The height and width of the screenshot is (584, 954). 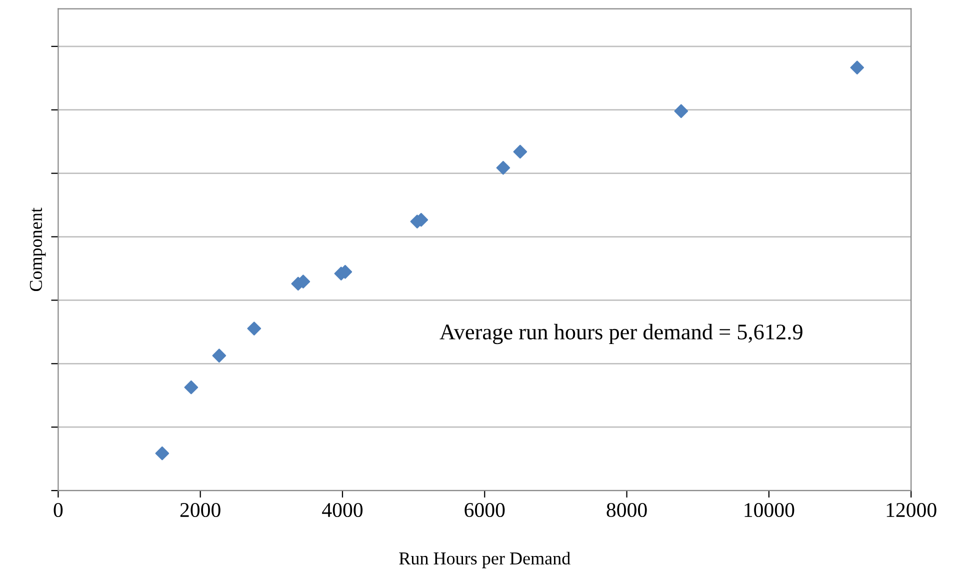 What do you see at coordinates (626, 510) in the screenshot?
I see `x-tick-label: 8000` at bounding box center [626, 510].